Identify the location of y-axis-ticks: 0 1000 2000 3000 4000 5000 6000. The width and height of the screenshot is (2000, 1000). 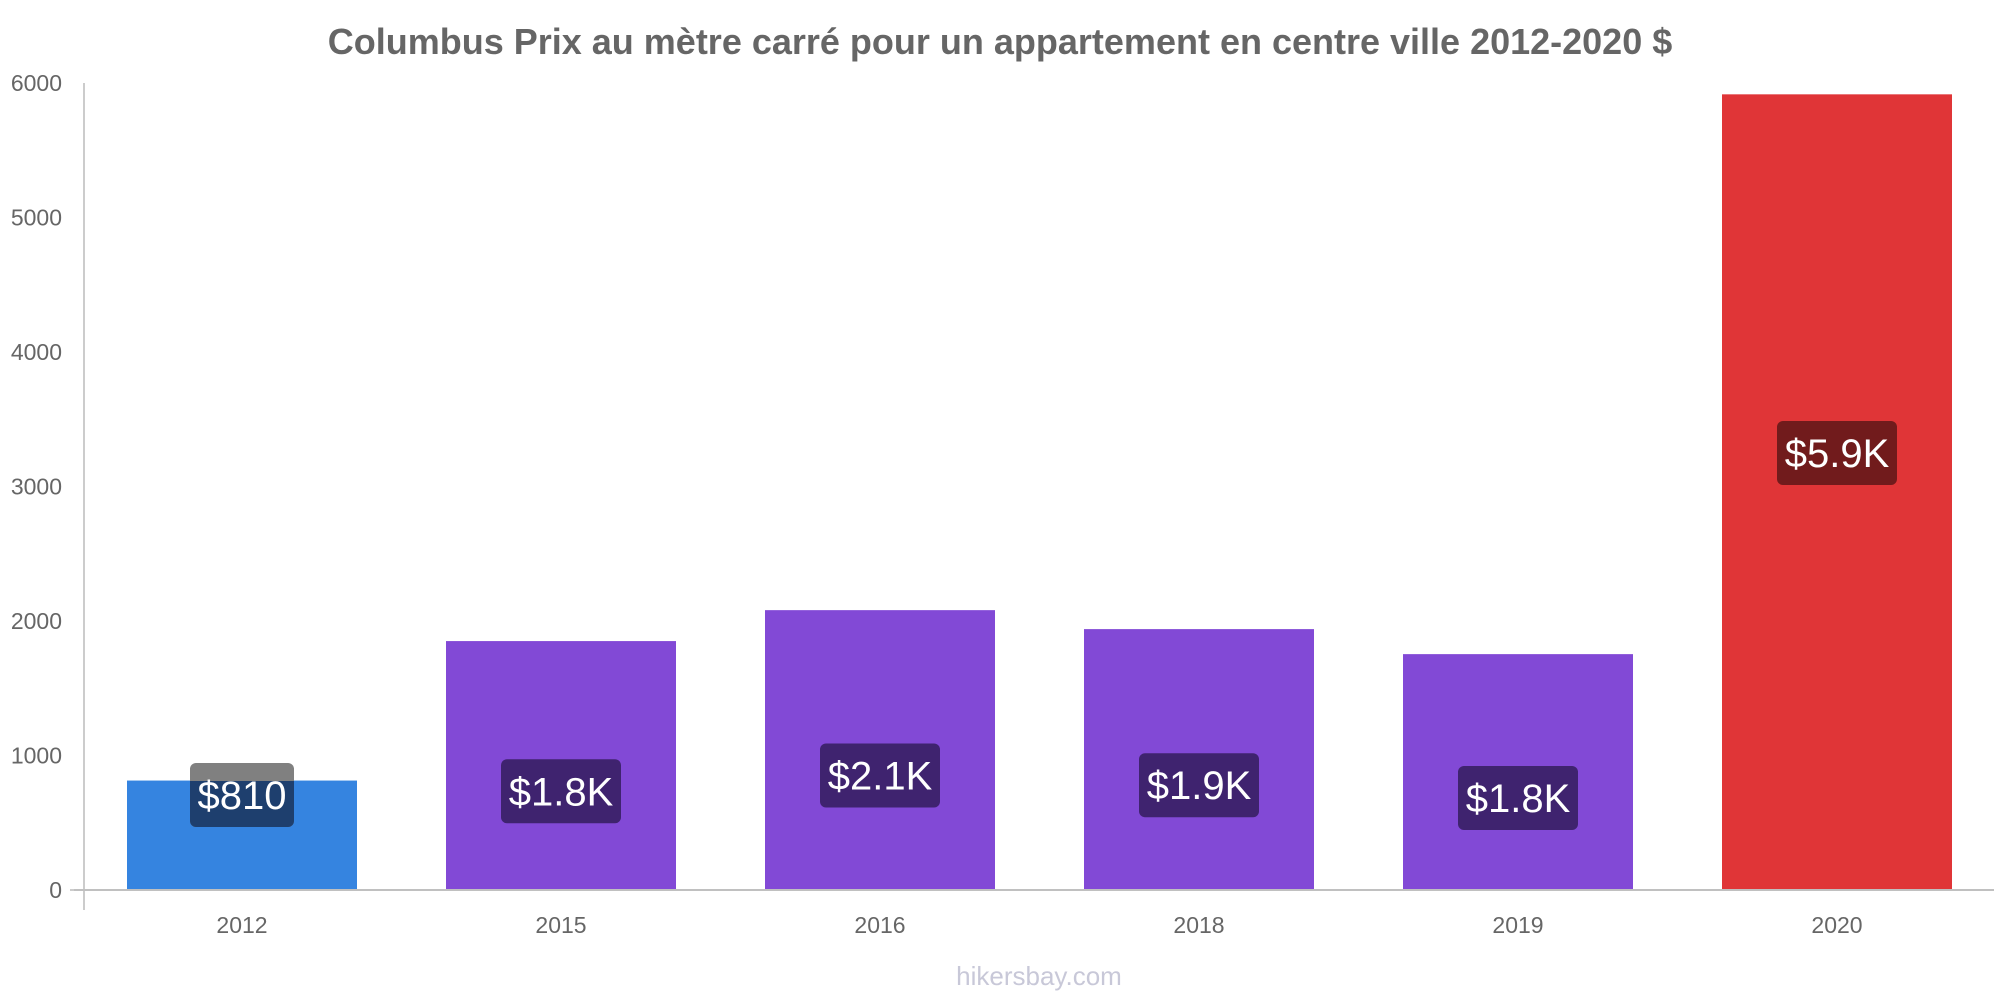
(47, 486).